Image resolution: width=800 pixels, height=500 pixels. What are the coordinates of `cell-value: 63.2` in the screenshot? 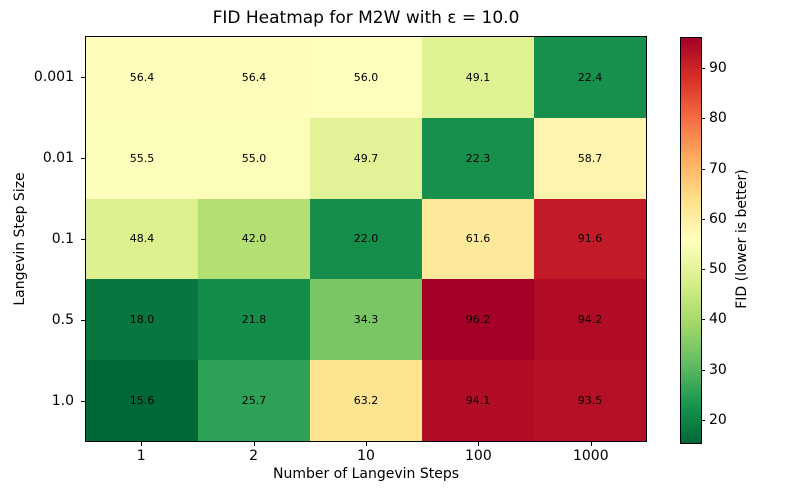 It's located at (366, 401).